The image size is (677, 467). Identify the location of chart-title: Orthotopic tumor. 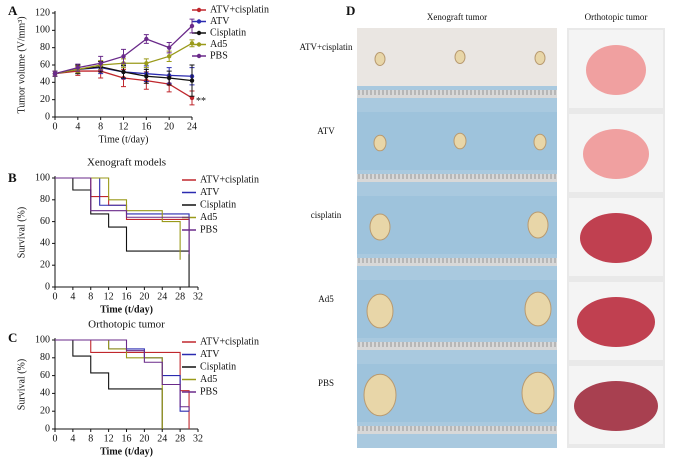
(126, 325).